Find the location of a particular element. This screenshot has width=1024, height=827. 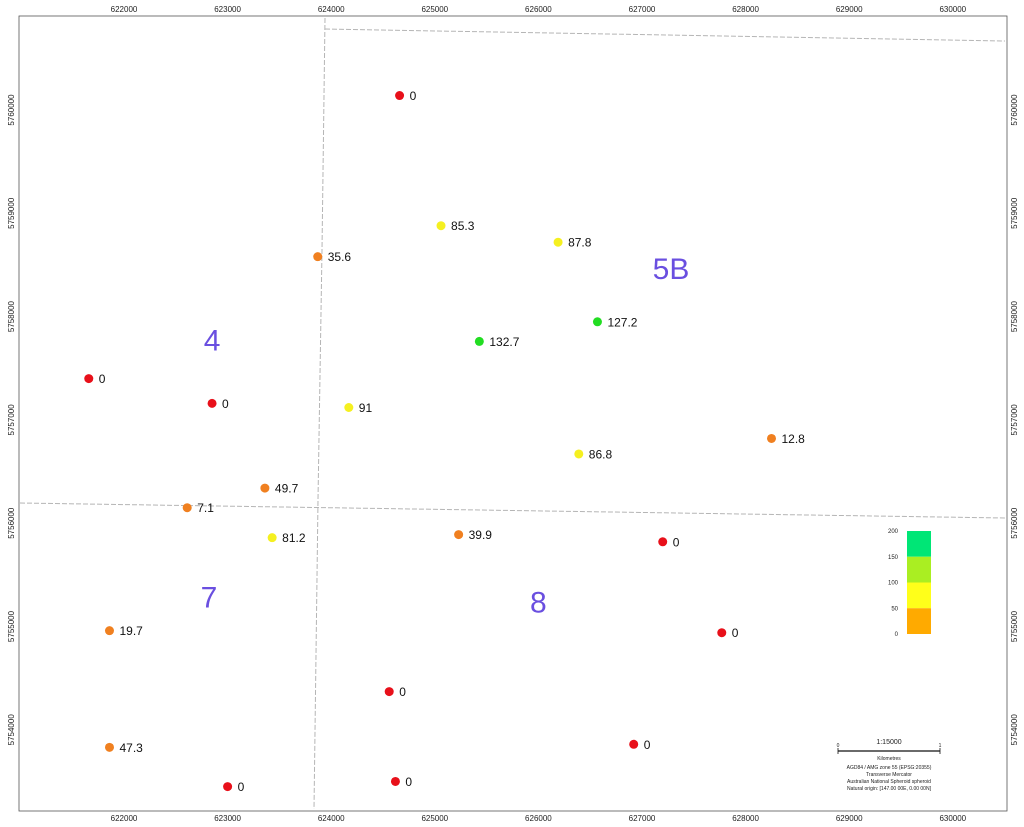

x-tick-label-bottom: 627000 is located at coordinates (642, 818).